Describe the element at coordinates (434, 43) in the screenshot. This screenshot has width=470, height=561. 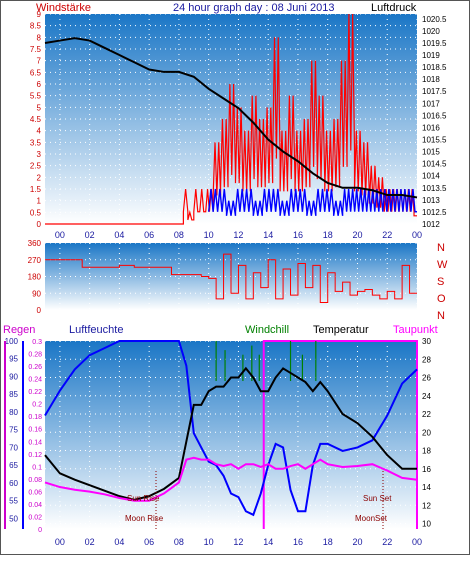
I see `pressure-tick-label: 1019.5` at that location.